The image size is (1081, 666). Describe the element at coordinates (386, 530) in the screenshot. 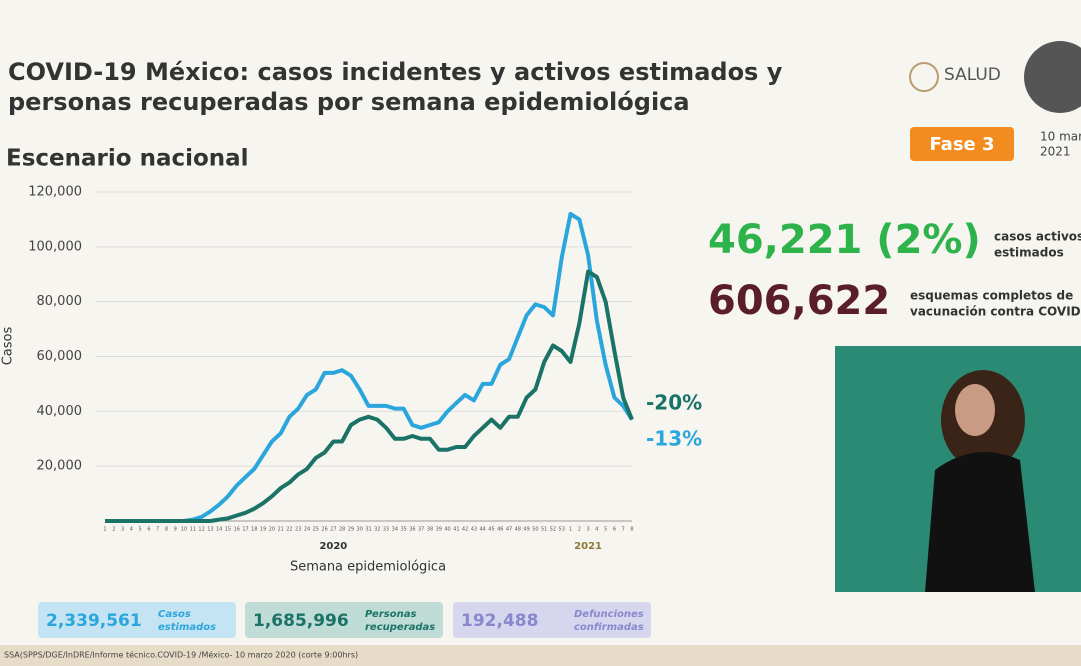

I see `x-tick-label: 33` at that location.